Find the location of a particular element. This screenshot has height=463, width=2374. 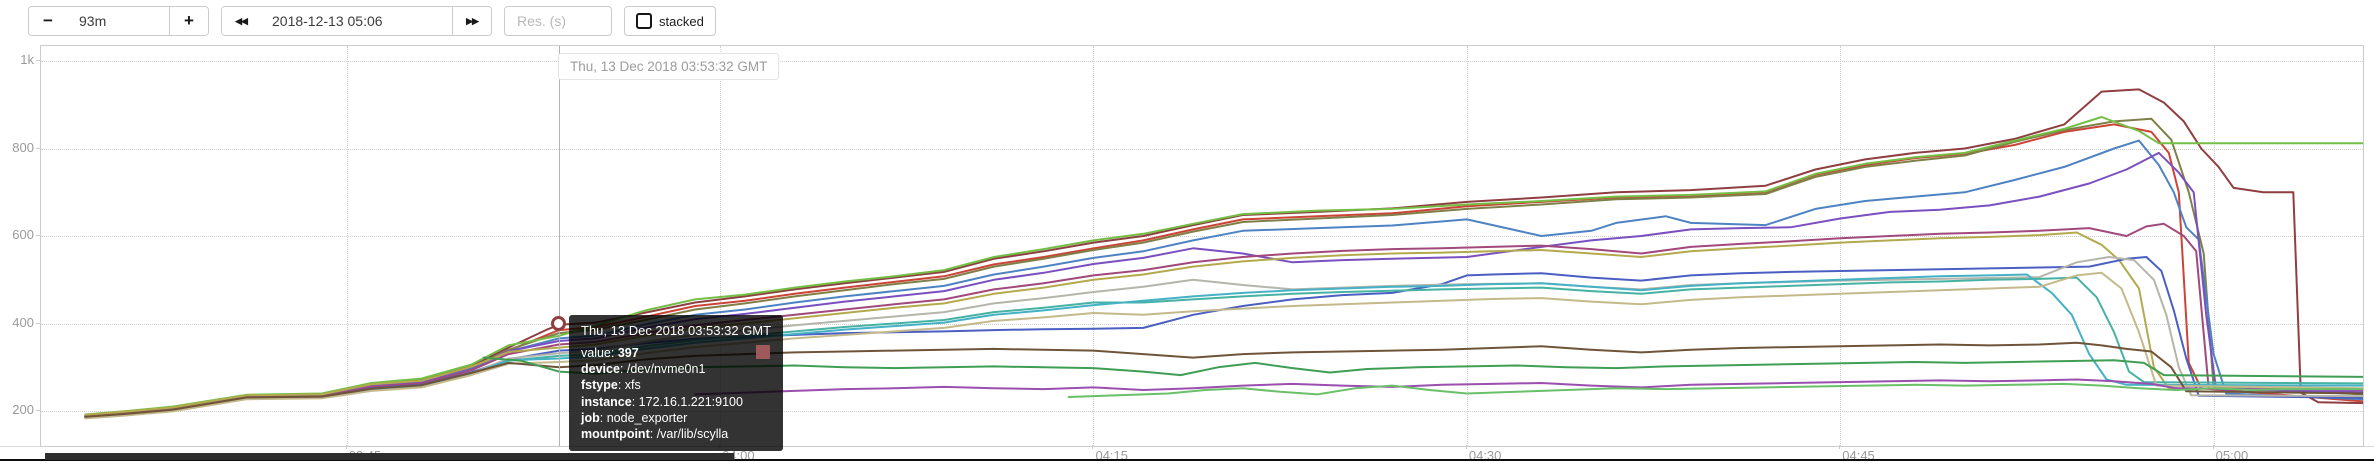

range-input is located at coordinates (118, 21).